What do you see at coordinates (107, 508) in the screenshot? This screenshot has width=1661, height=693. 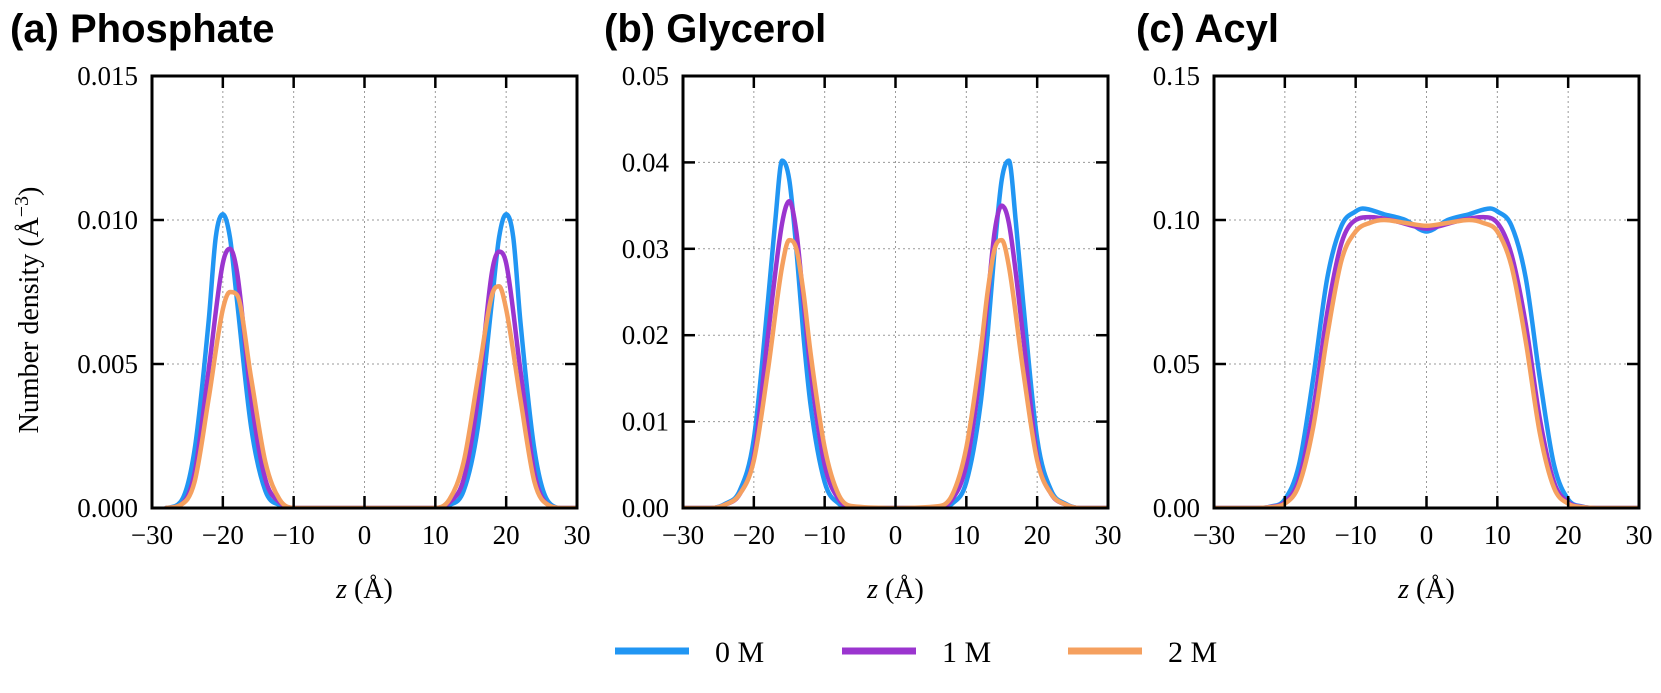 I see `y-tick-label: 0.000` at bounding box center [107, 508].